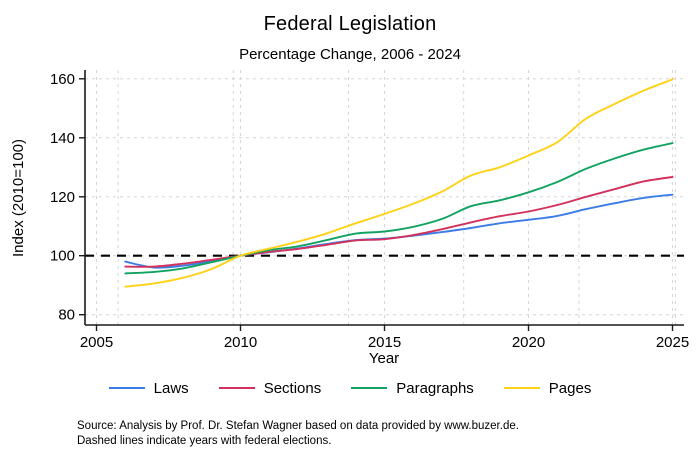 Image resolution: width=700 pixels, height=467 pixels. Describe the element at coordinates (528, 342) in the screenshot. I see `x-tick-label-2020: 2020` at that location.